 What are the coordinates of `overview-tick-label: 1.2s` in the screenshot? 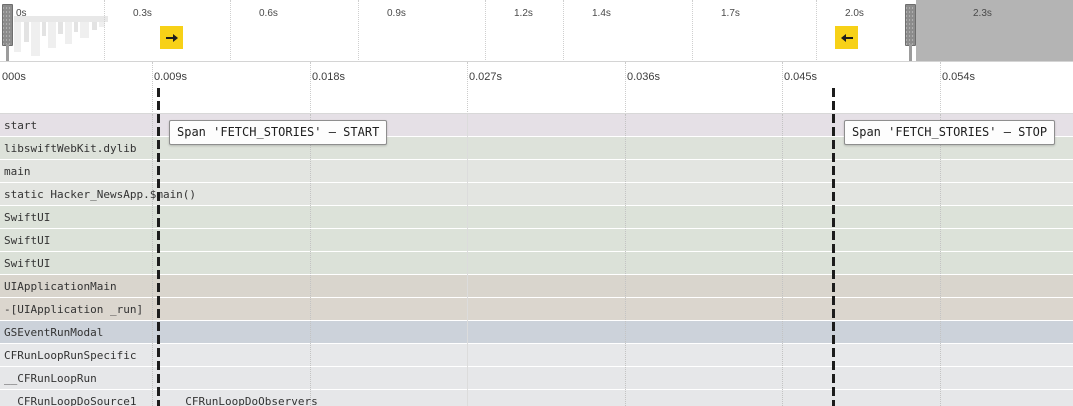 It's located at (523, 13).